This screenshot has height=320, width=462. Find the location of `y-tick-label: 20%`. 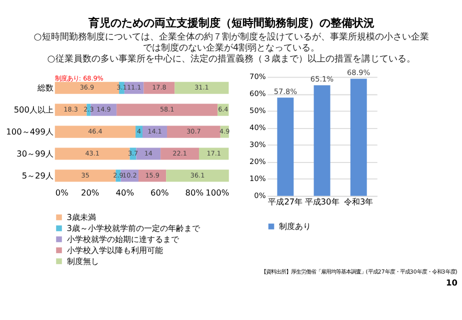

y-tick-label: 20% is located at coordinates (258, 161).